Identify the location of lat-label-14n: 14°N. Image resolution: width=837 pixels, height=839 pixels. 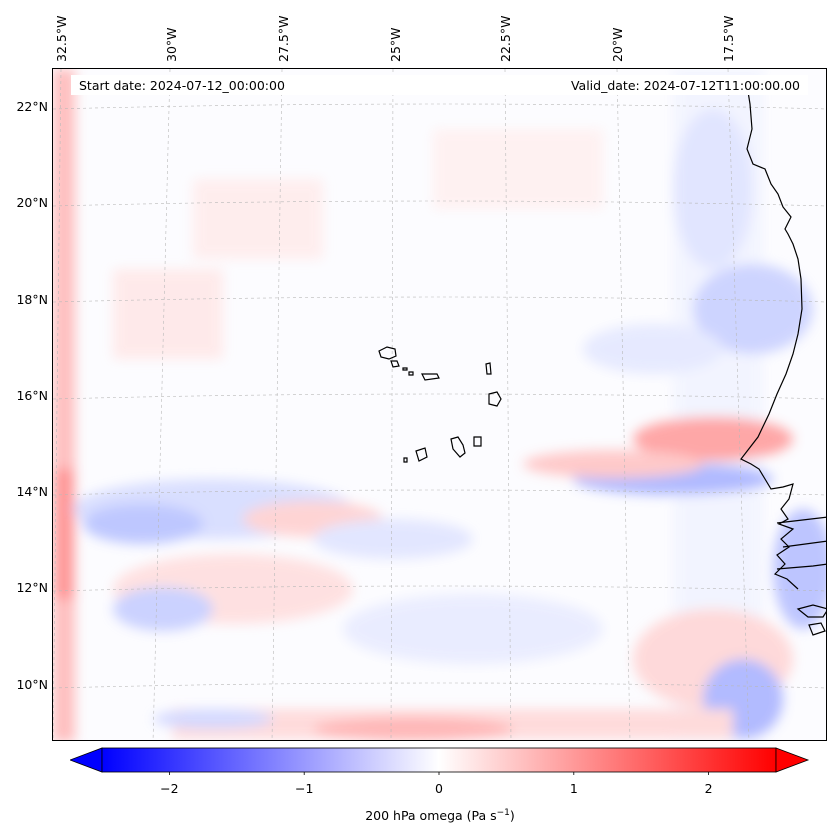
(32, 491).